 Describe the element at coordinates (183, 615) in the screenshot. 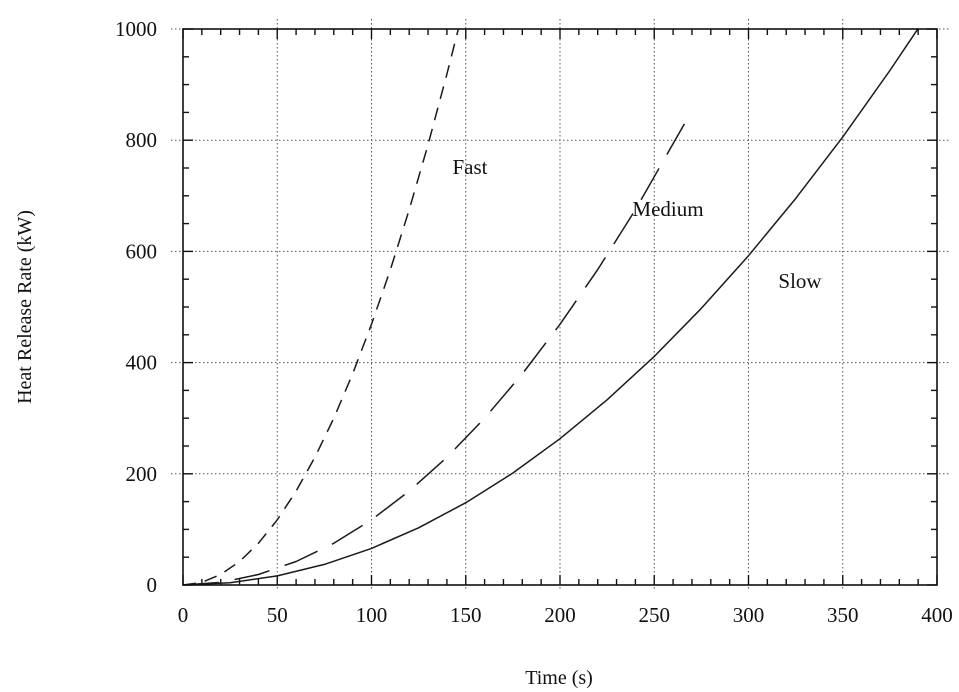

I see `x-tick-label: 0` at that location.